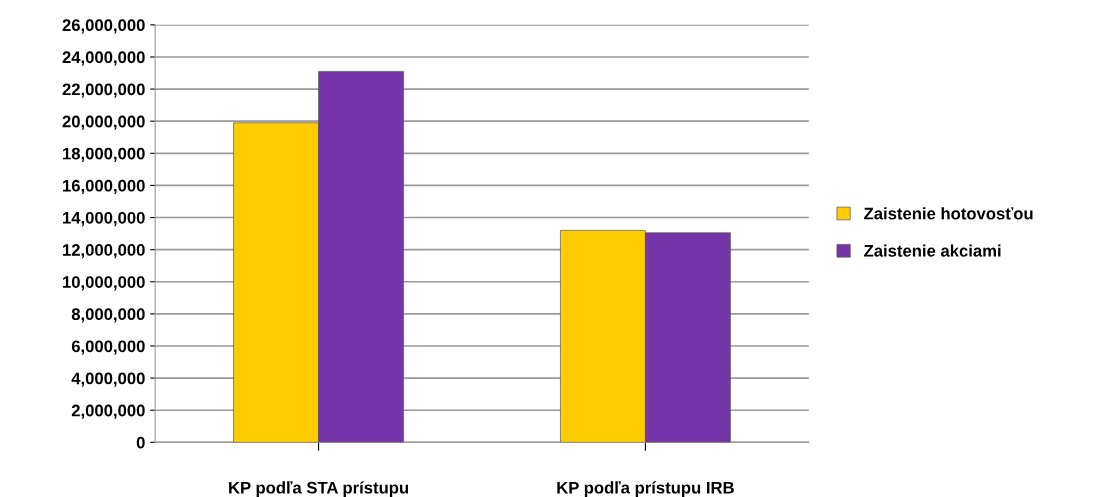  I want to click on y-tick-label: 26,000,000, so click(103, 26).